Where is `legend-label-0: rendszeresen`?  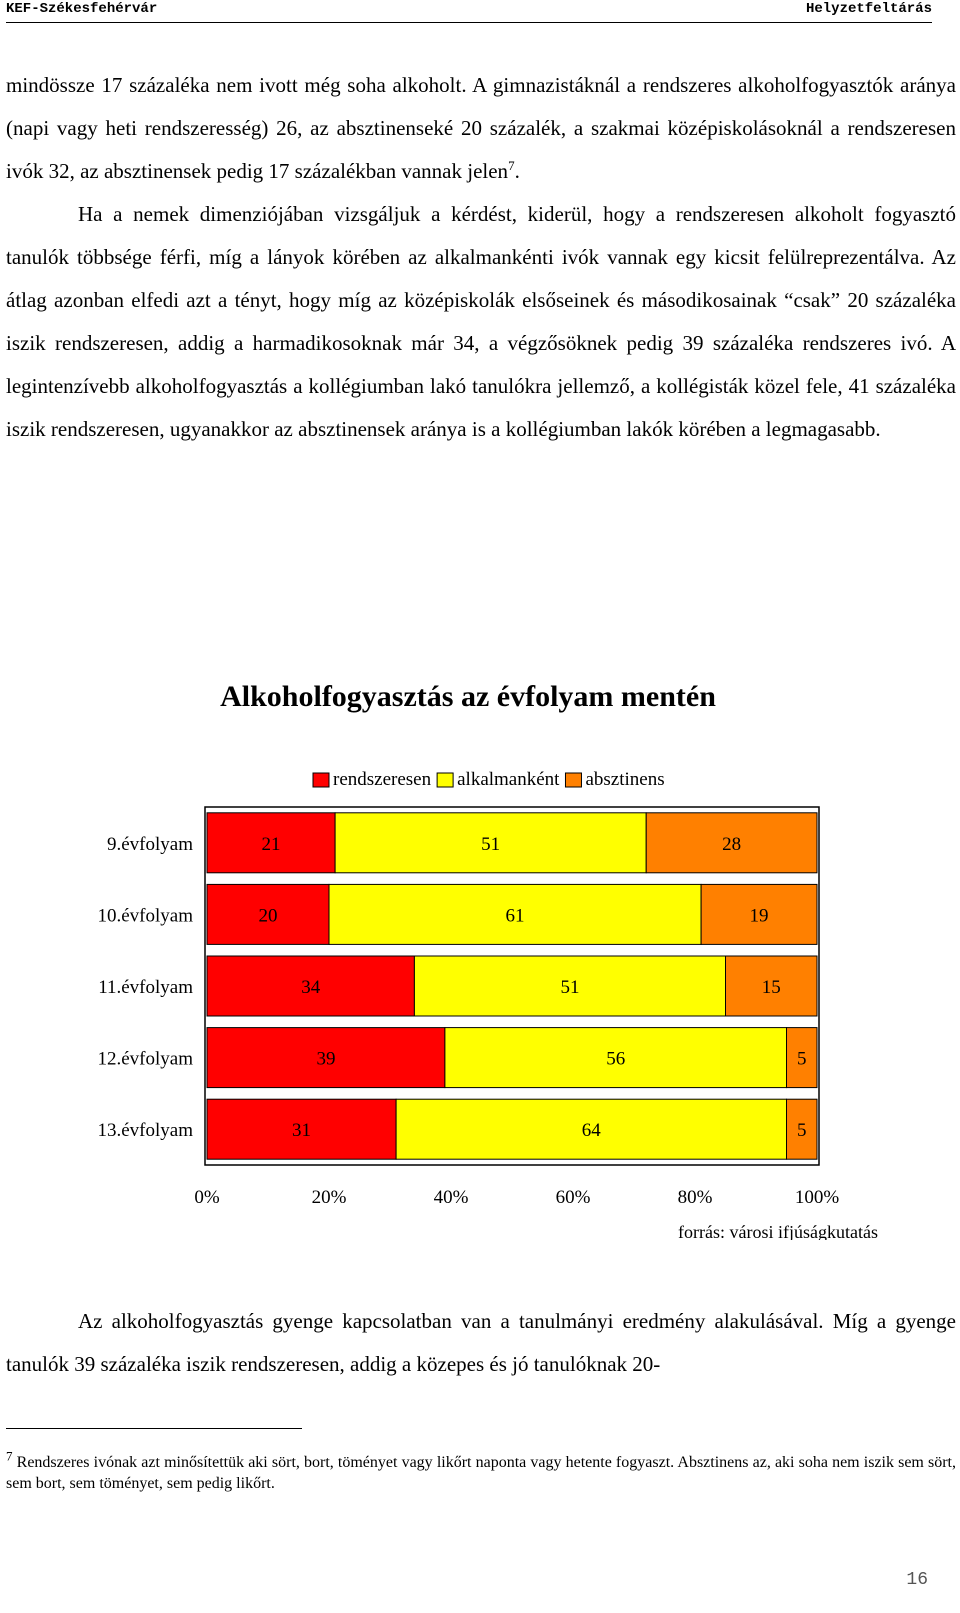
legend-label-0: rendszeresen is located at coordinates (382, 779).